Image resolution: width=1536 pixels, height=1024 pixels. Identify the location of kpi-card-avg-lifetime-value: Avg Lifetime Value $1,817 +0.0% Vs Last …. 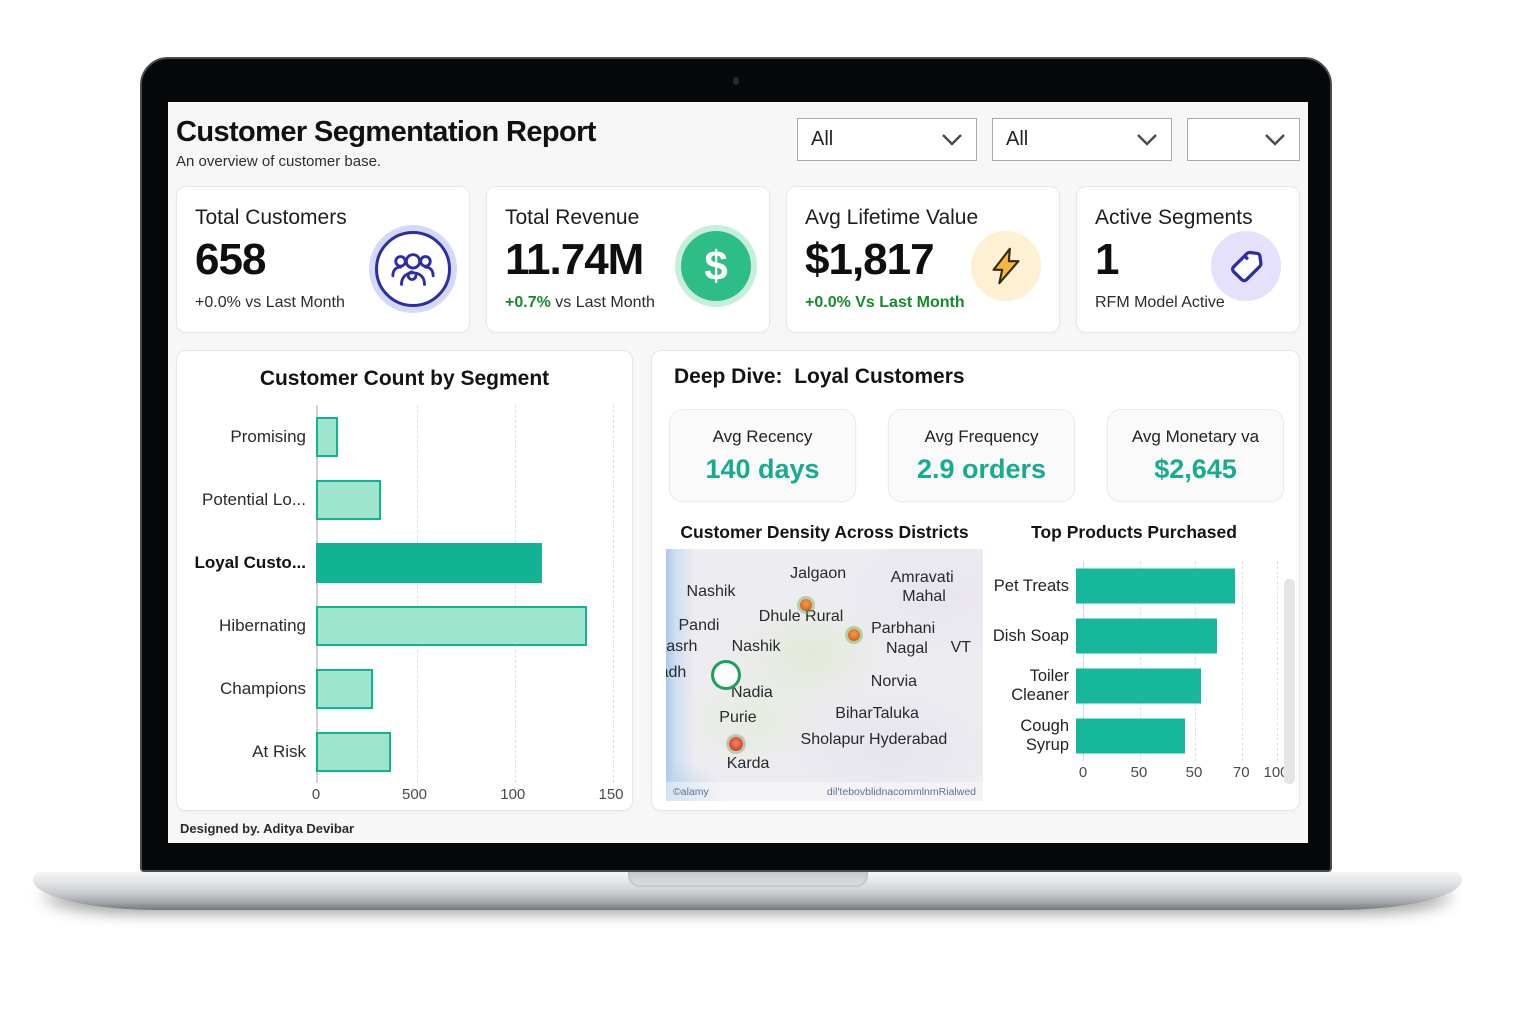
(923, 259).